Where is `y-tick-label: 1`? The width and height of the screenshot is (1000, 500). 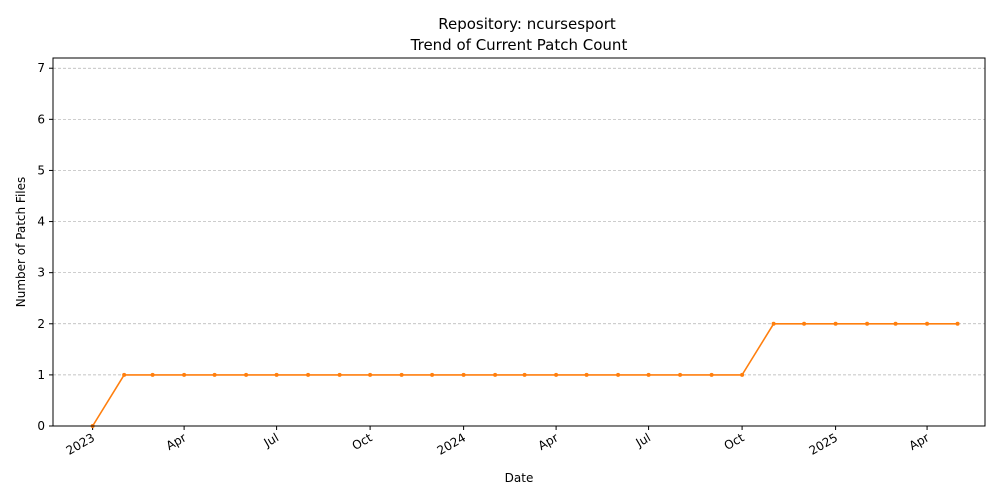
y-tick-label: 1 is located at coordinates (41, 375).